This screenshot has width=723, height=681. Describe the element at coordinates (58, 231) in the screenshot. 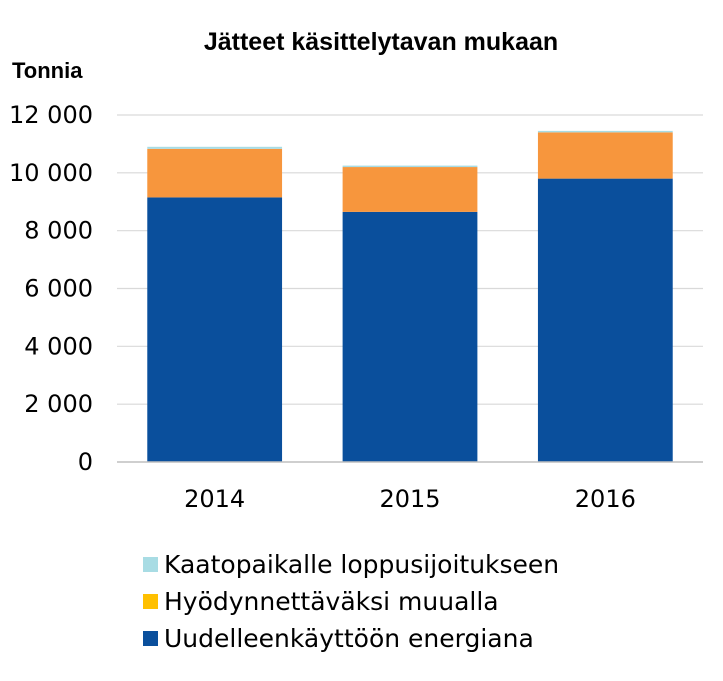

I see `y-tick-label: 8 000` at that location.